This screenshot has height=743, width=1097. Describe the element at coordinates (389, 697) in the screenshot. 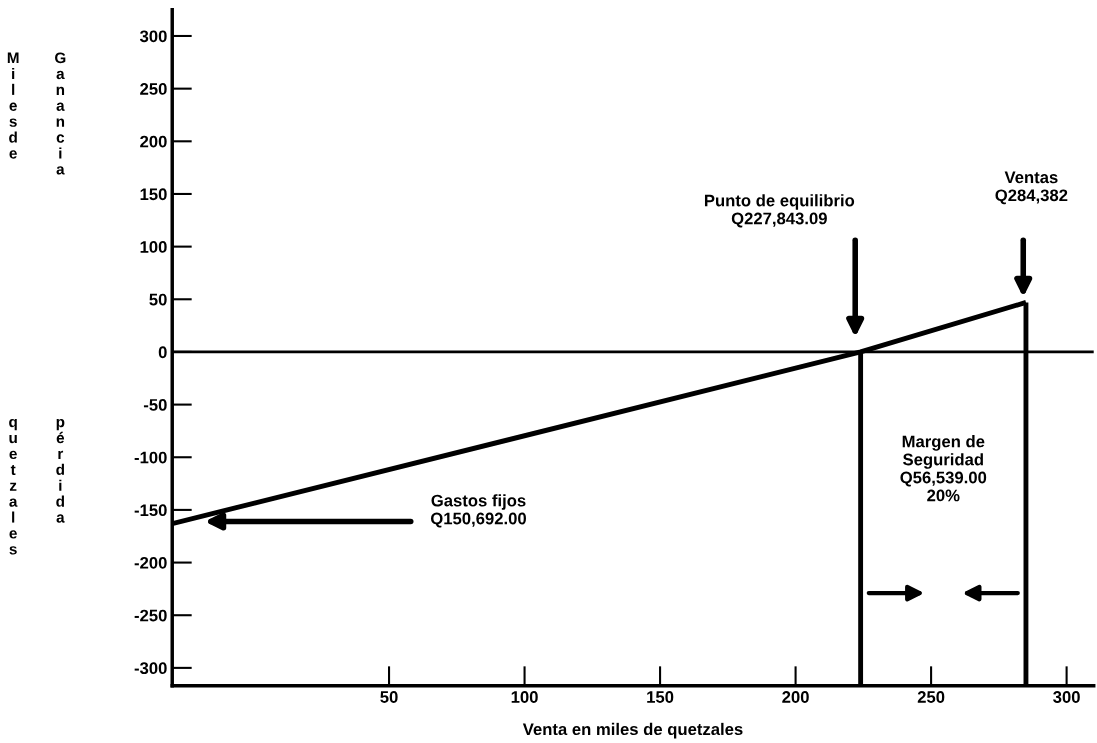

I see `x-tick-label: 50` at that location.